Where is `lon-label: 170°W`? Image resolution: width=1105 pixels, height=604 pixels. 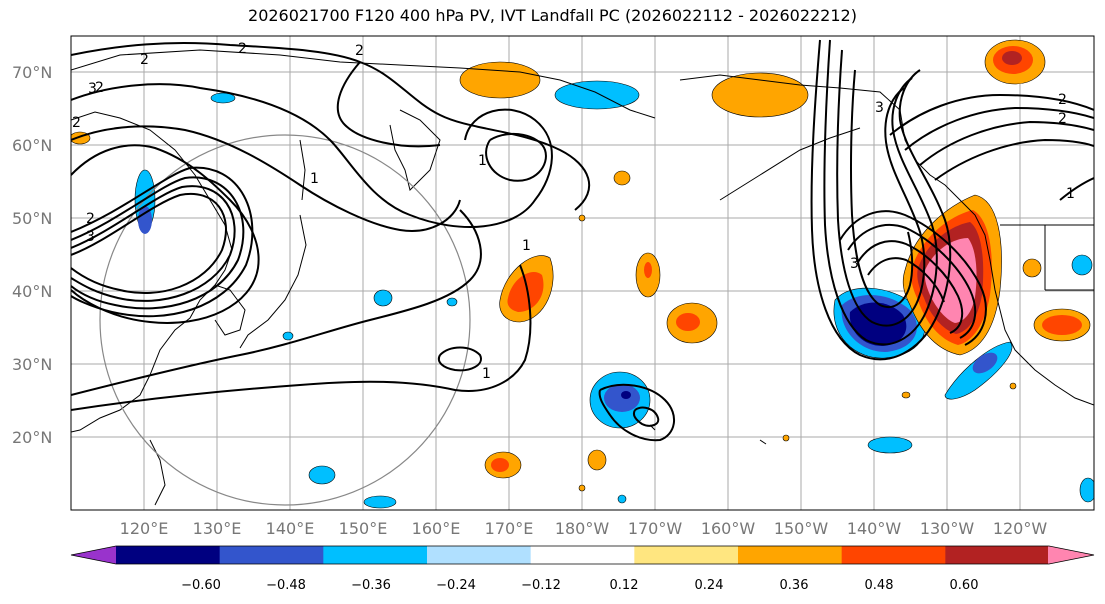
lon-label: 170°W is located at coordinates (655, 528).